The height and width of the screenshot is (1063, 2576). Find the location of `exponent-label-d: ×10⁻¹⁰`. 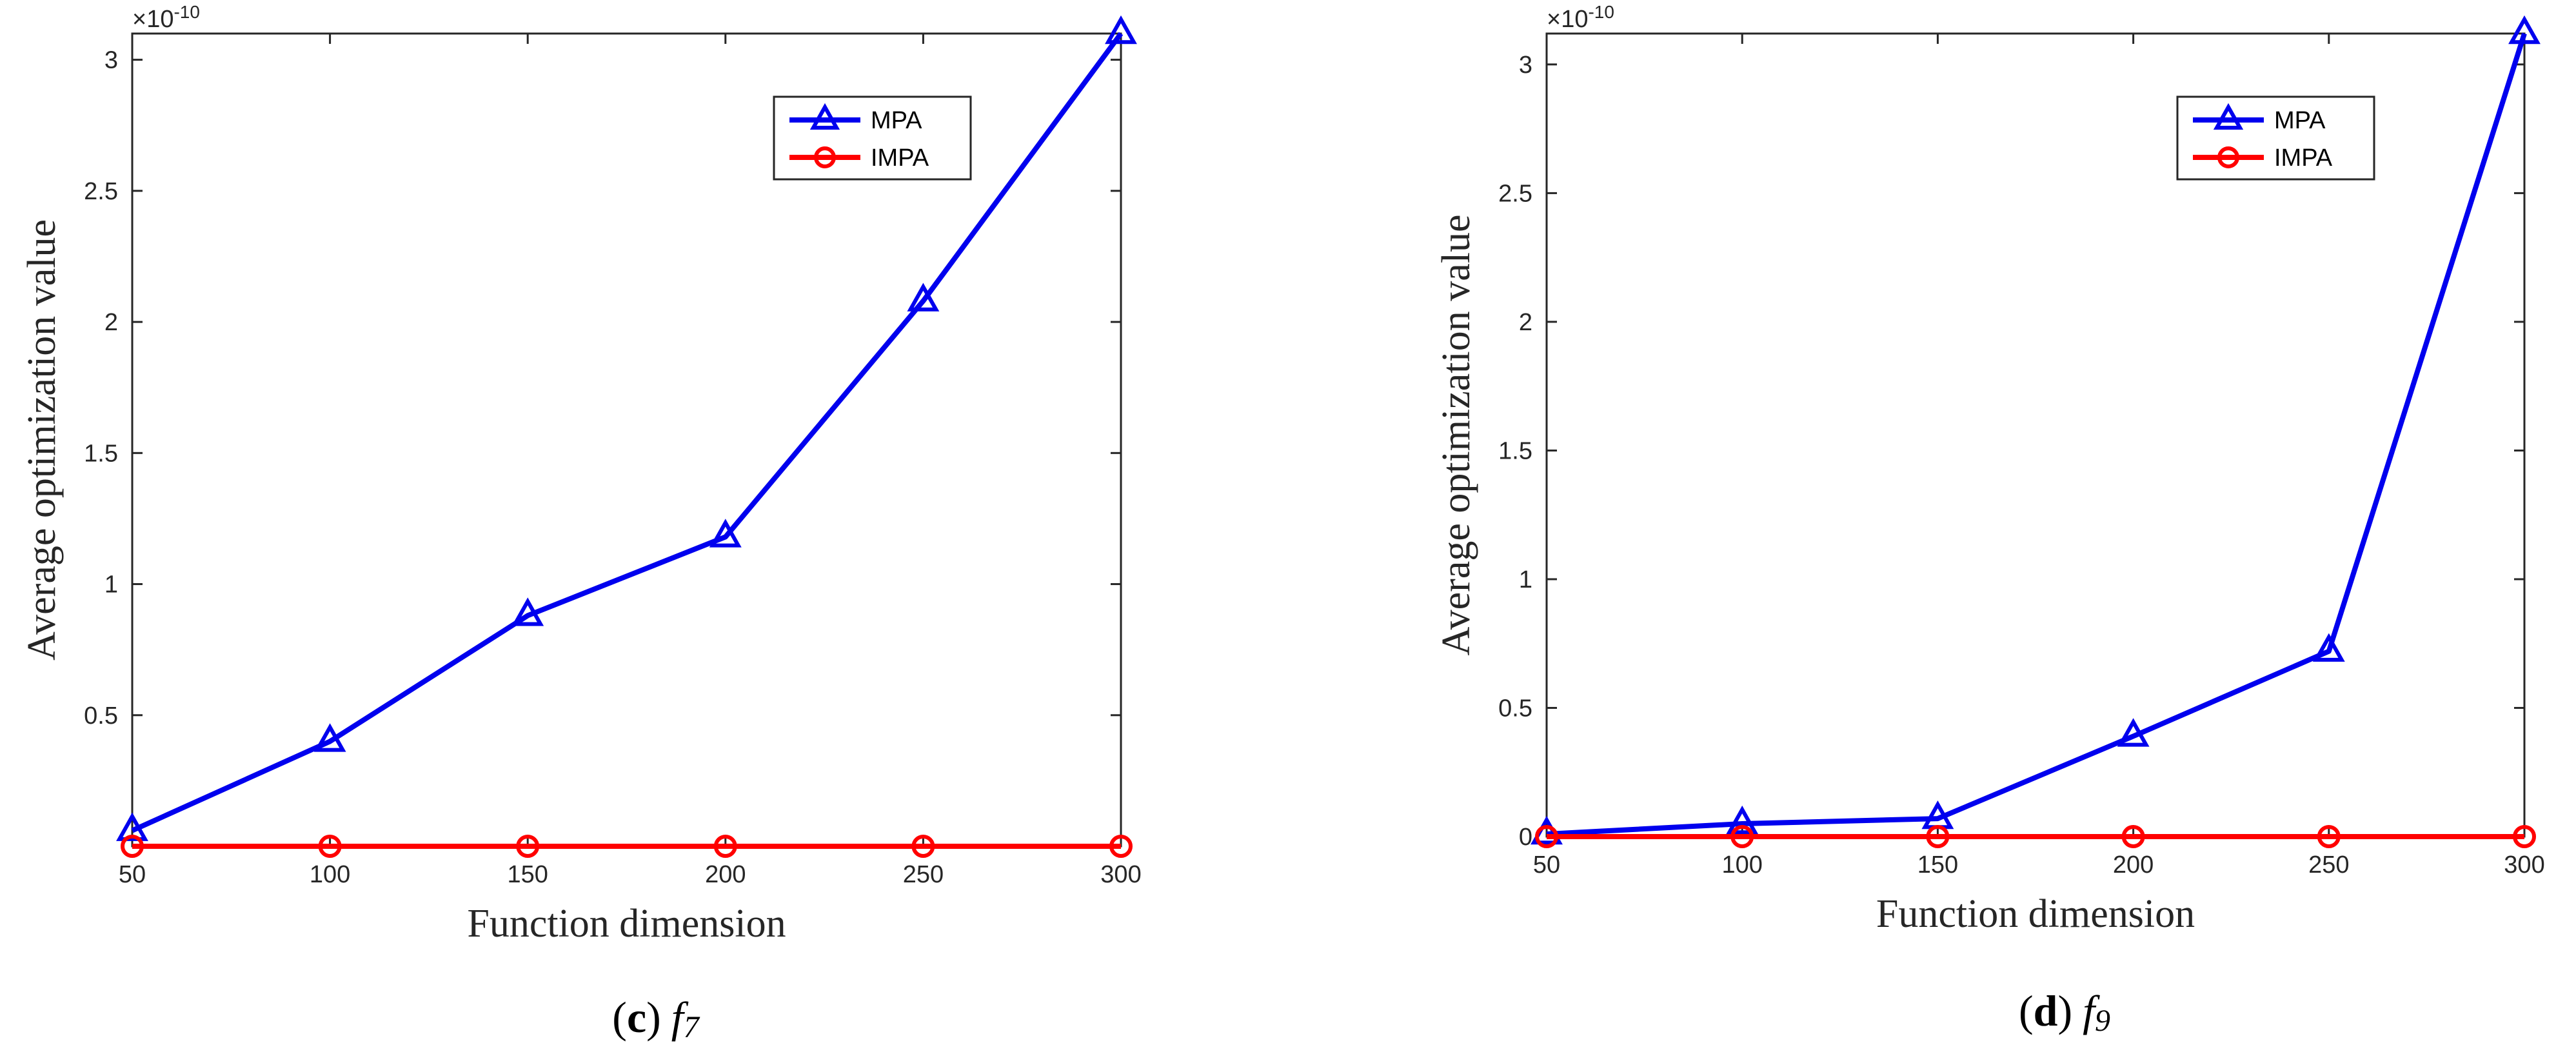

exponent-label-d: ×10⁻¹⁰ is located at coordinates (1580, 17).